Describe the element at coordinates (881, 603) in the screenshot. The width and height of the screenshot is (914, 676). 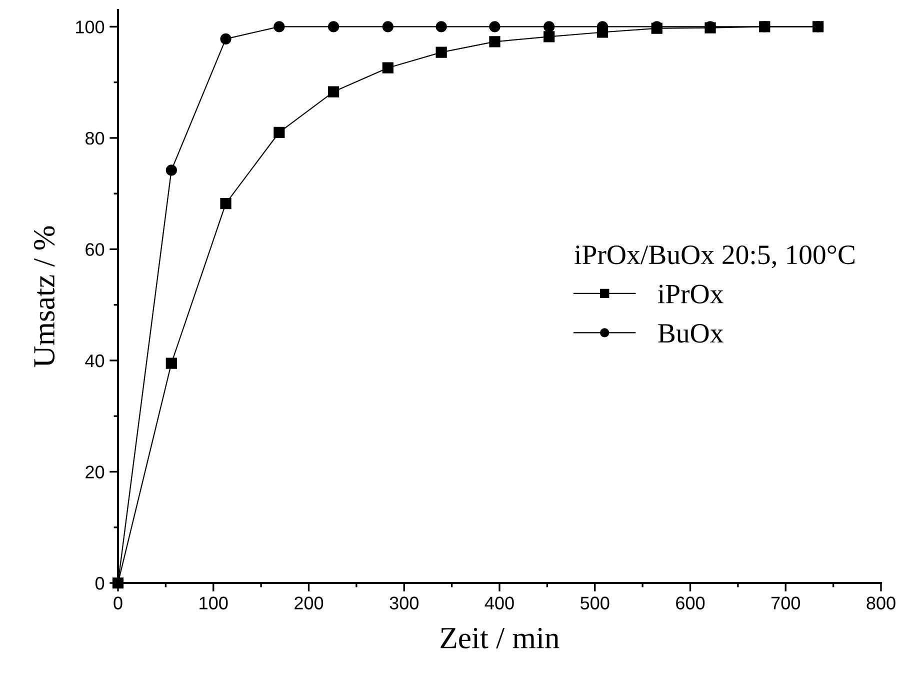
I see `x-tick-label: 800` at that location.